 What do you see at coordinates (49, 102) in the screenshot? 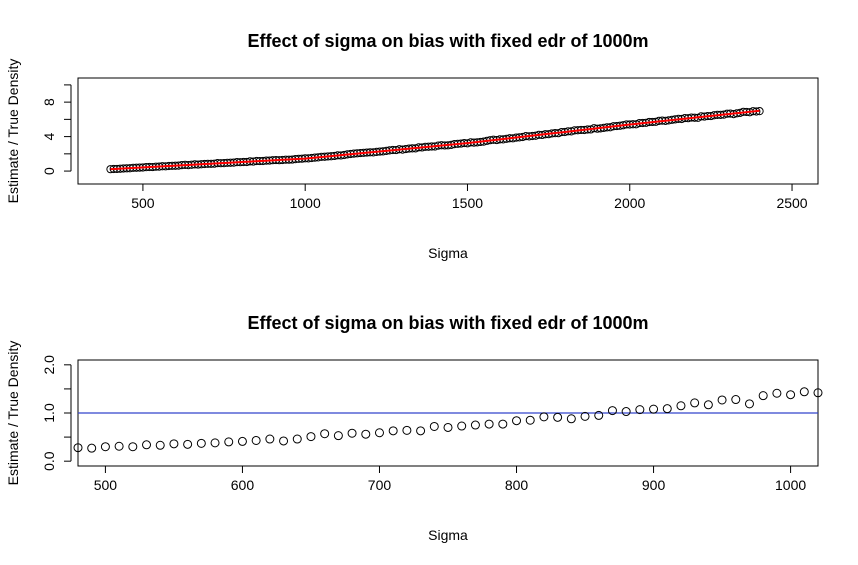
I see `y-tick-label: 8` at bounding box center [49, 102].